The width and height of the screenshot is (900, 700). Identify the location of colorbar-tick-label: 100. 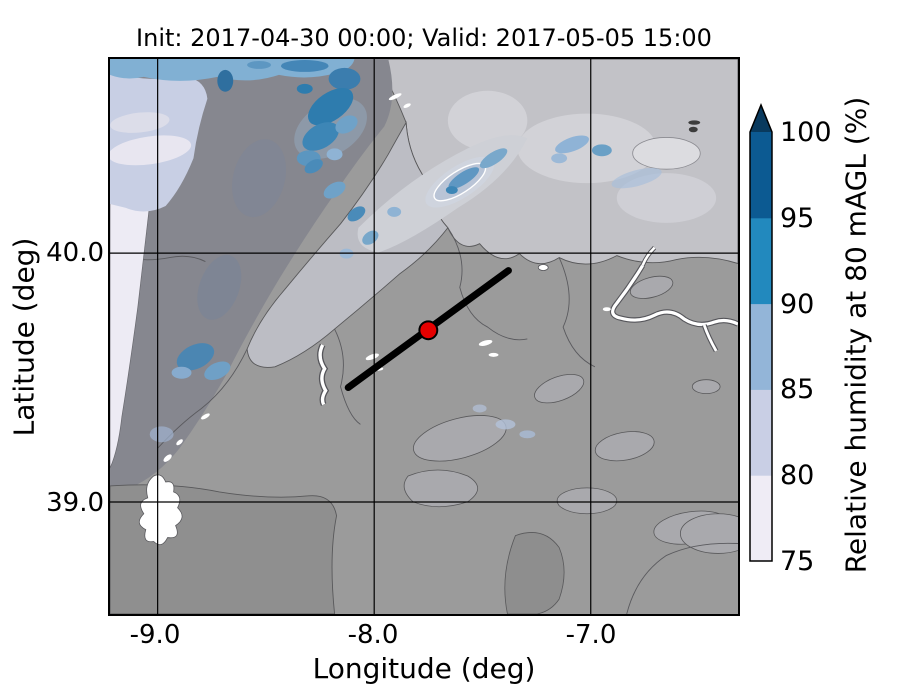
(806, 132).